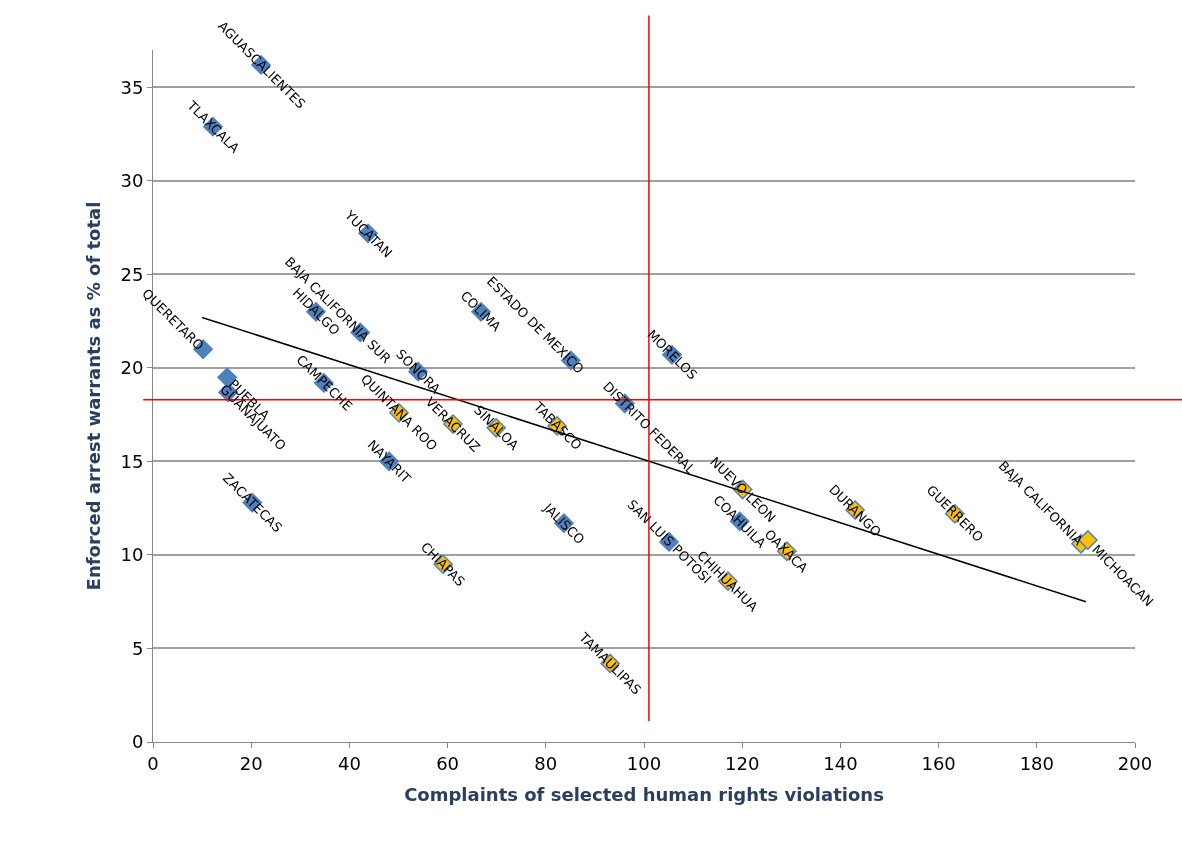  Describe the element at coordinates (137, 648) in the screenshot. I see `y-tick-label: 5` at that location.